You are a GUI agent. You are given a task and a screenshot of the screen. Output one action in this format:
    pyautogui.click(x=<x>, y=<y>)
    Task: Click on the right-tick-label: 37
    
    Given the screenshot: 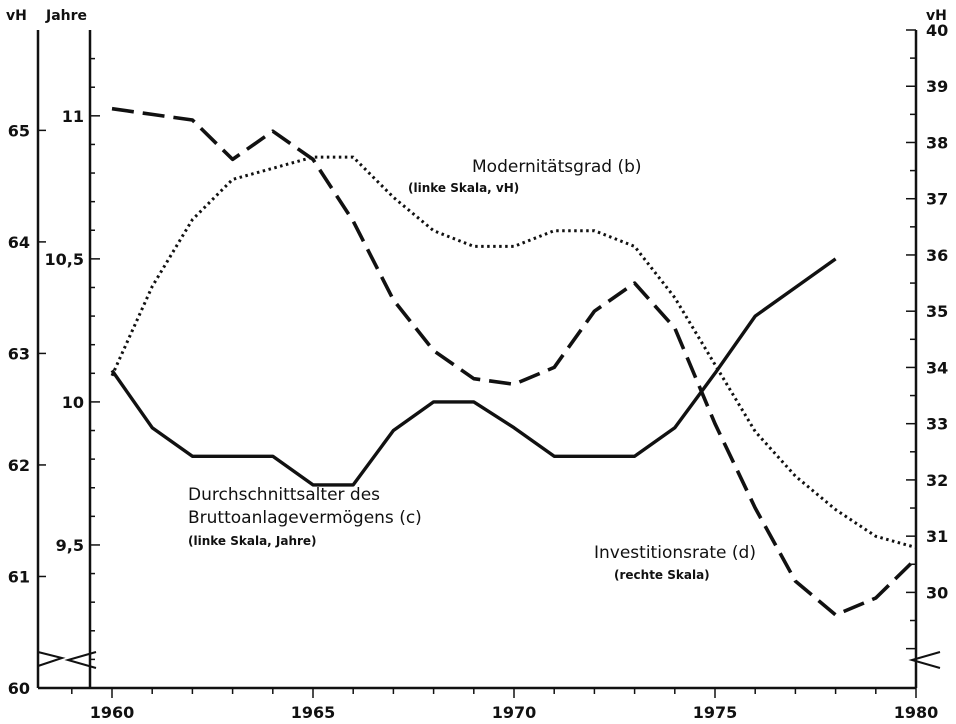 What is the action you would take?
    pyautogui.click(x=937, y=199)
    